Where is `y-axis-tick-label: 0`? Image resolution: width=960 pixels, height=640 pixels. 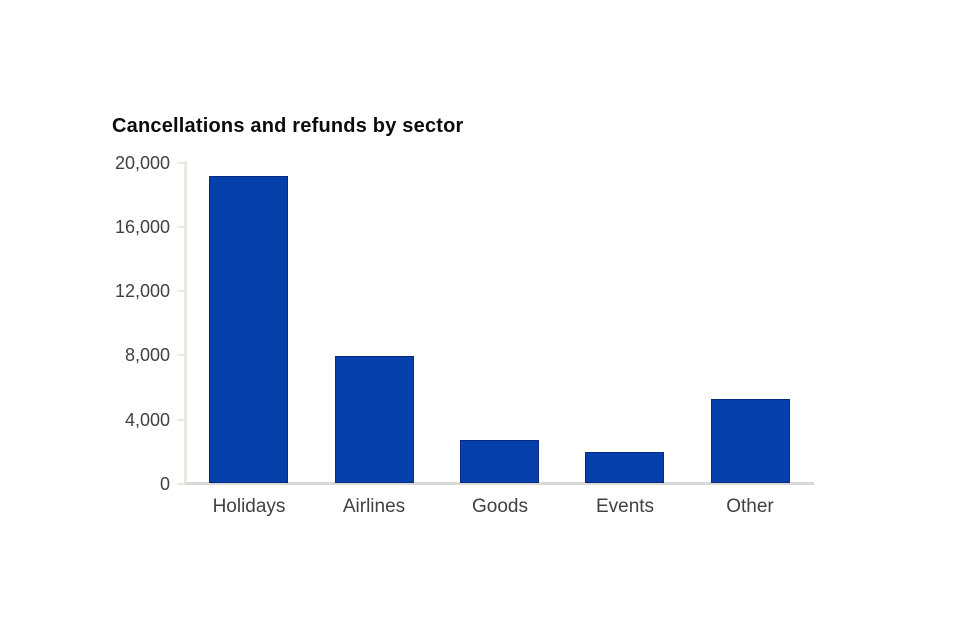 y-axis-tick-label: 0 is located at coordinates (164, 484).